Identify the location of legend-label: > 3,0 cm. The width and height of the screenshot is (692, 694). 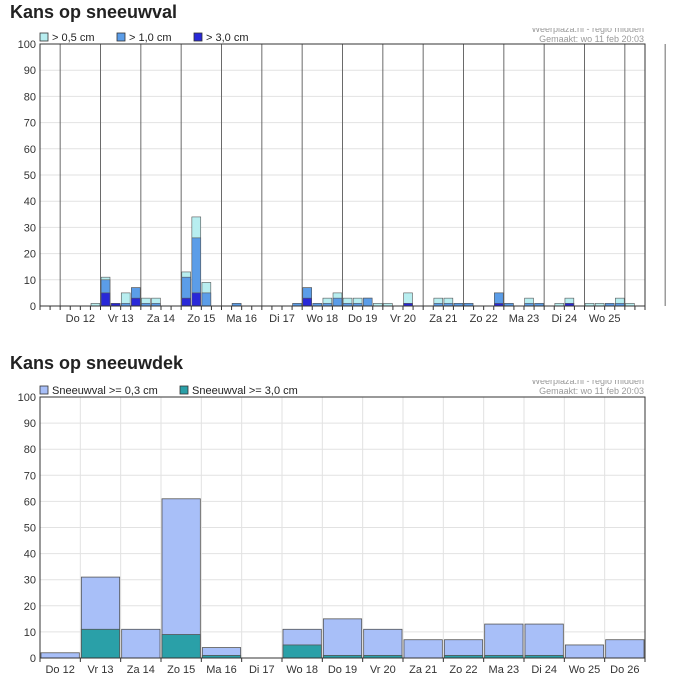
(227, 38).